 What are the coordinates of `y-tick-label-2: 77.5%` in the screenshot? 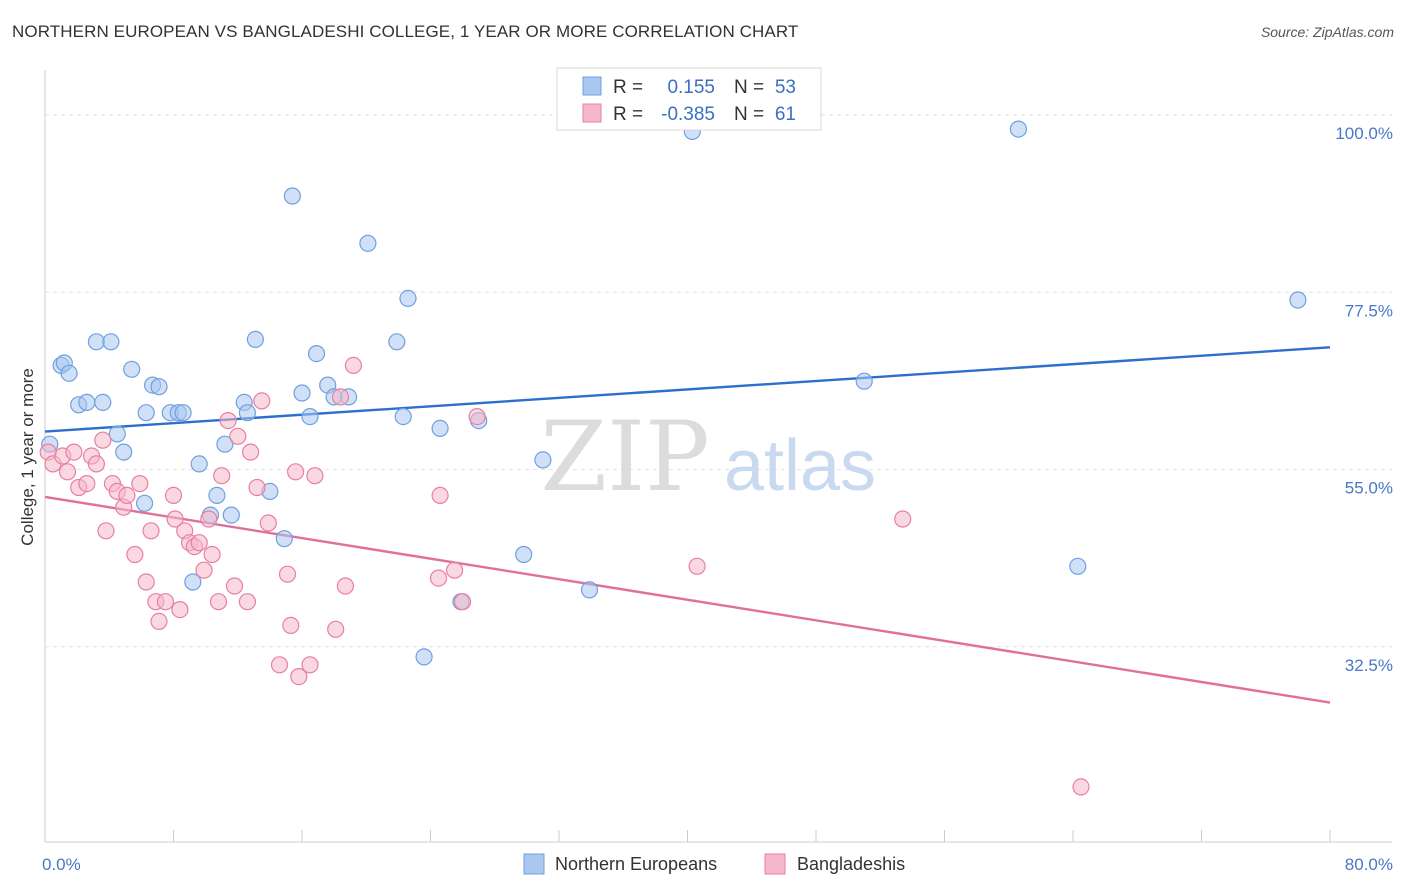 It's located at (1369, 310).